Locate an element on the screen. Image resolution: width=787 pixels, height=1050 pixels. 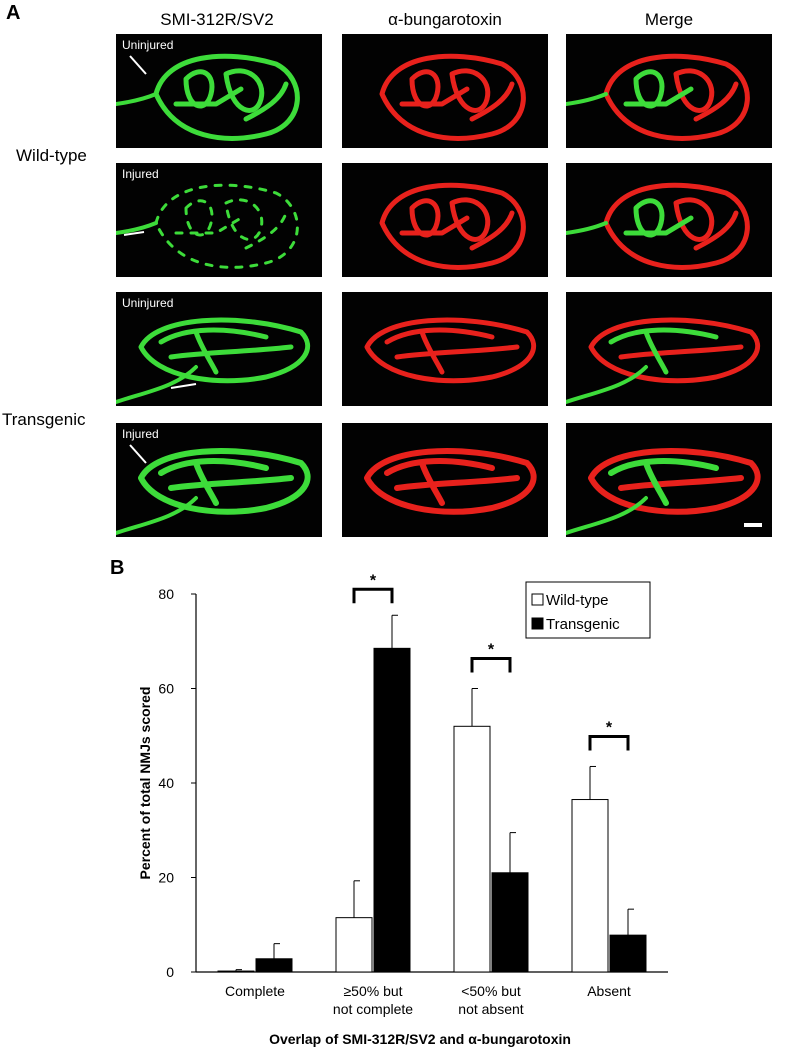
column-header-merge: Merge is located at coordinates (669, 19).